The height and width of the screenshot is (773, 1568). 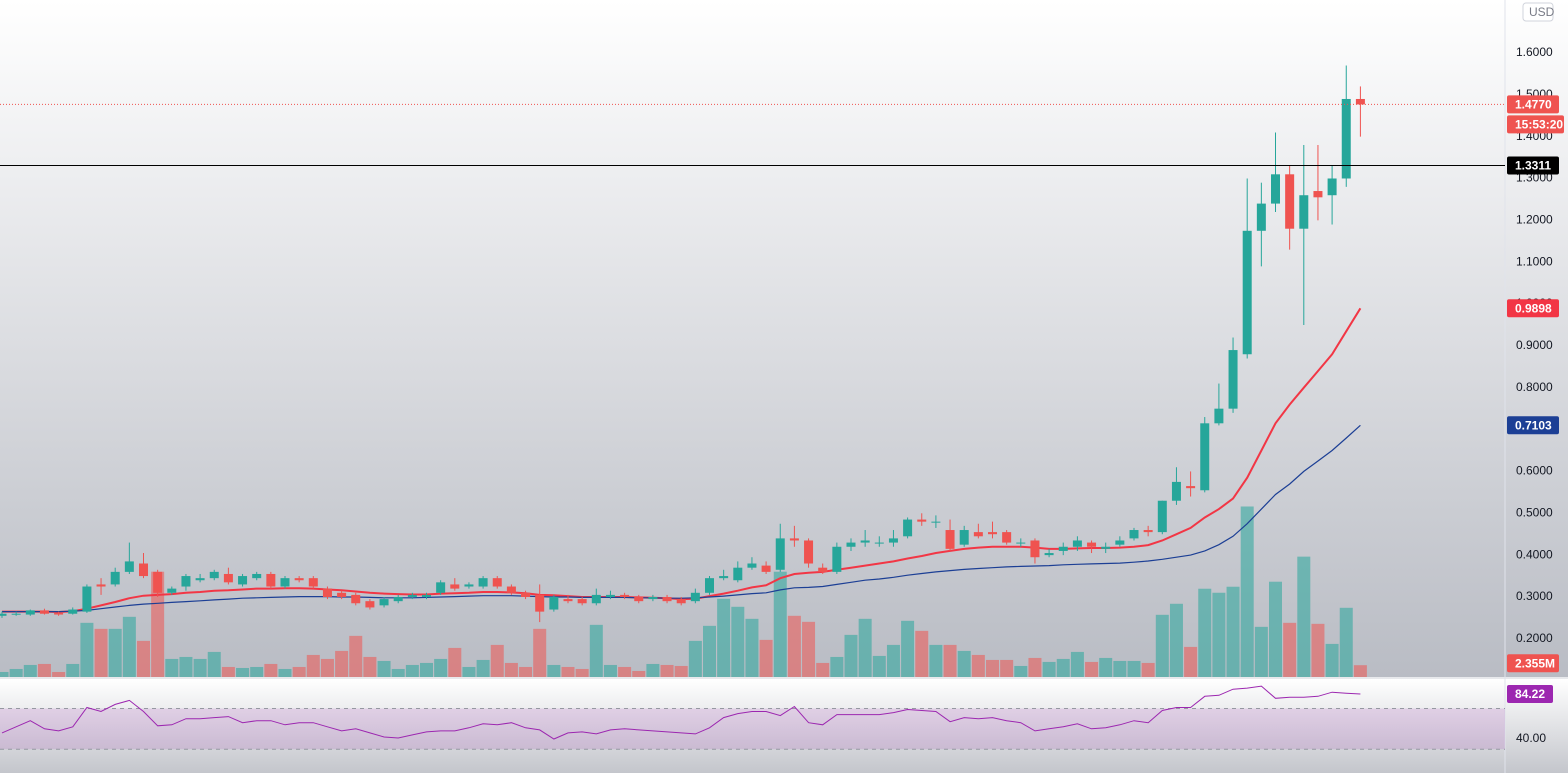 I want to click on y-tick-label: 0.8000, so click(x=1534, y=387).